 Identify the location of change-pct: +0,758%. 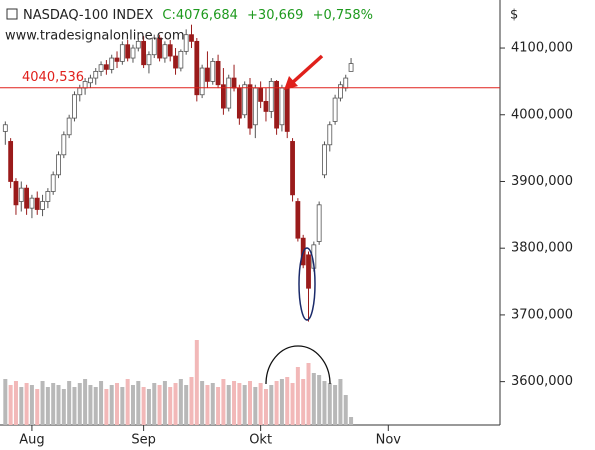
(343, 15).